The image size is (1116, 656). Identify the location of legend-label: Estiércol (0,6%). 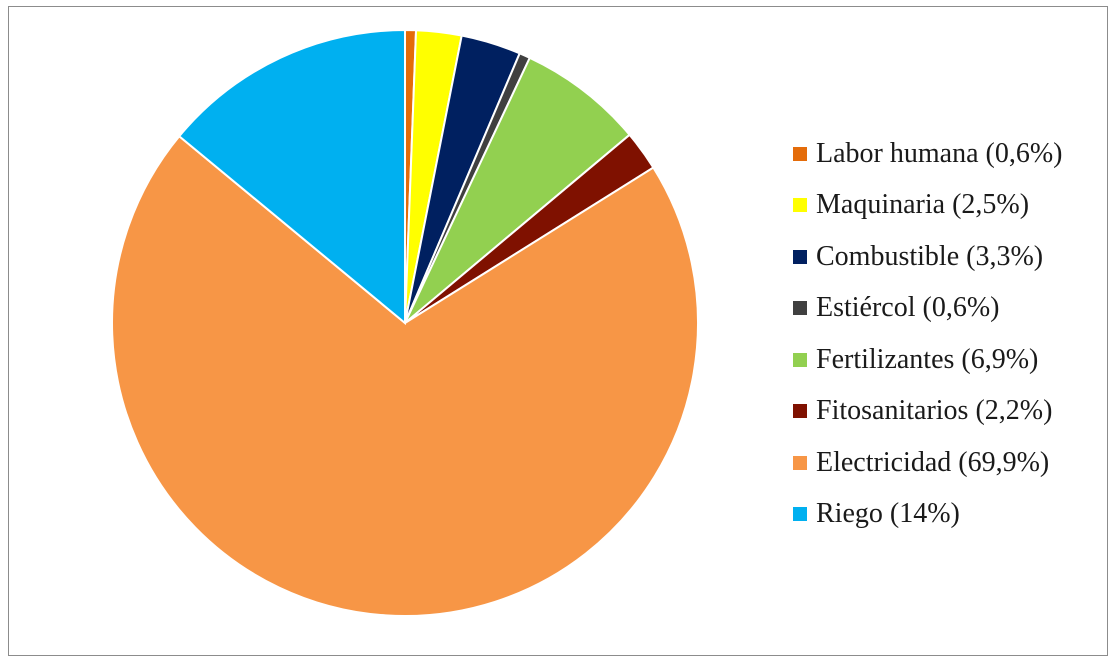
(908, 308).